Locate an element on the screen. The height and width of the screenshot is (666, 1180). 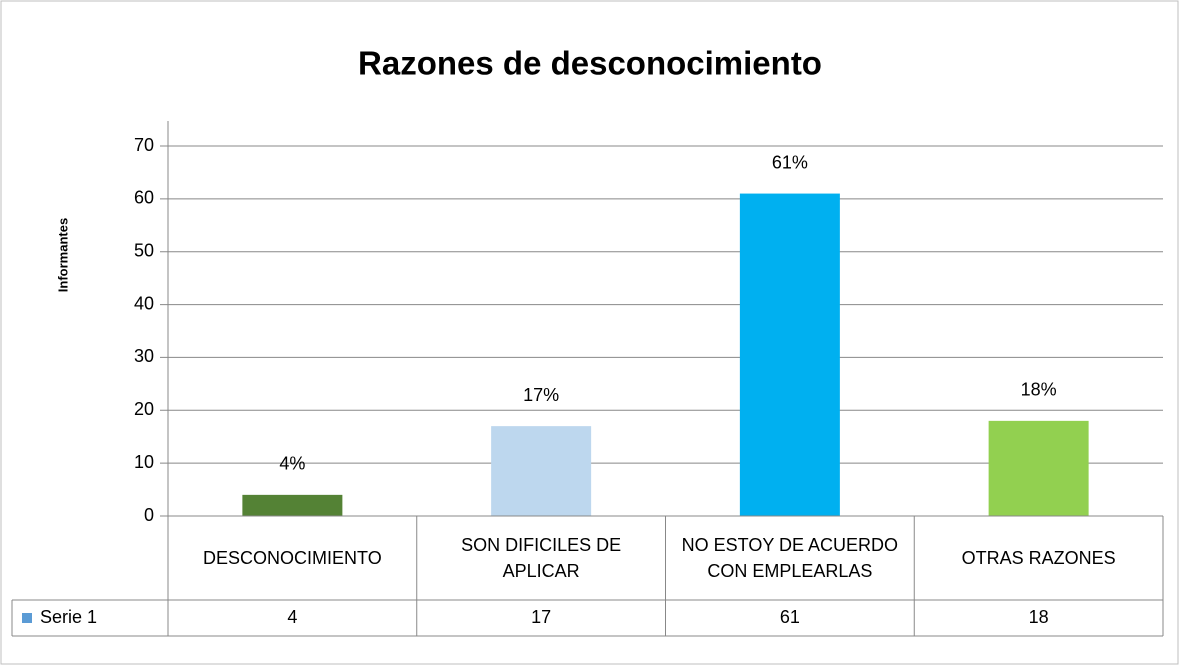
x-tick-label: NO ESTOY DE ACUERDO CON EMPLEARLAS is located at coordinates (790, 558).